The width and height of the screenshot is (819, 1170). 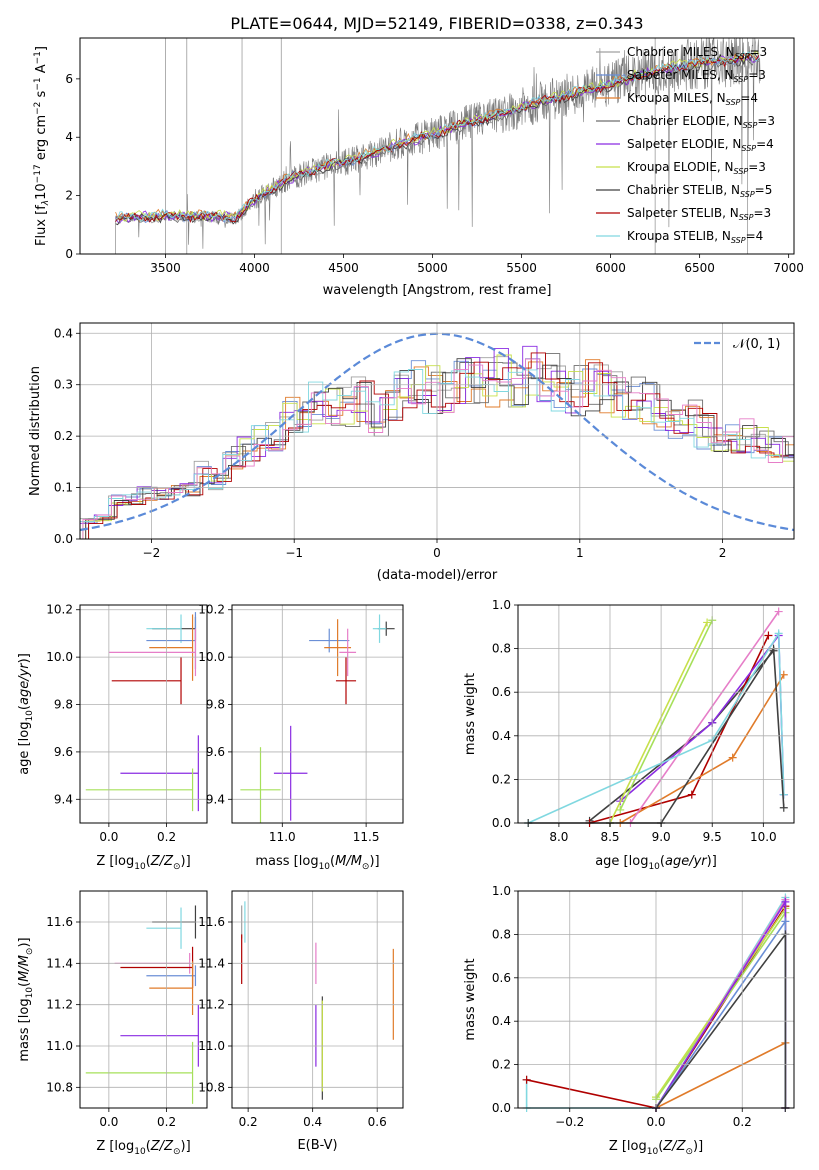 I want to click on y-tick-label: 0.3, so click(x=63, y=385).